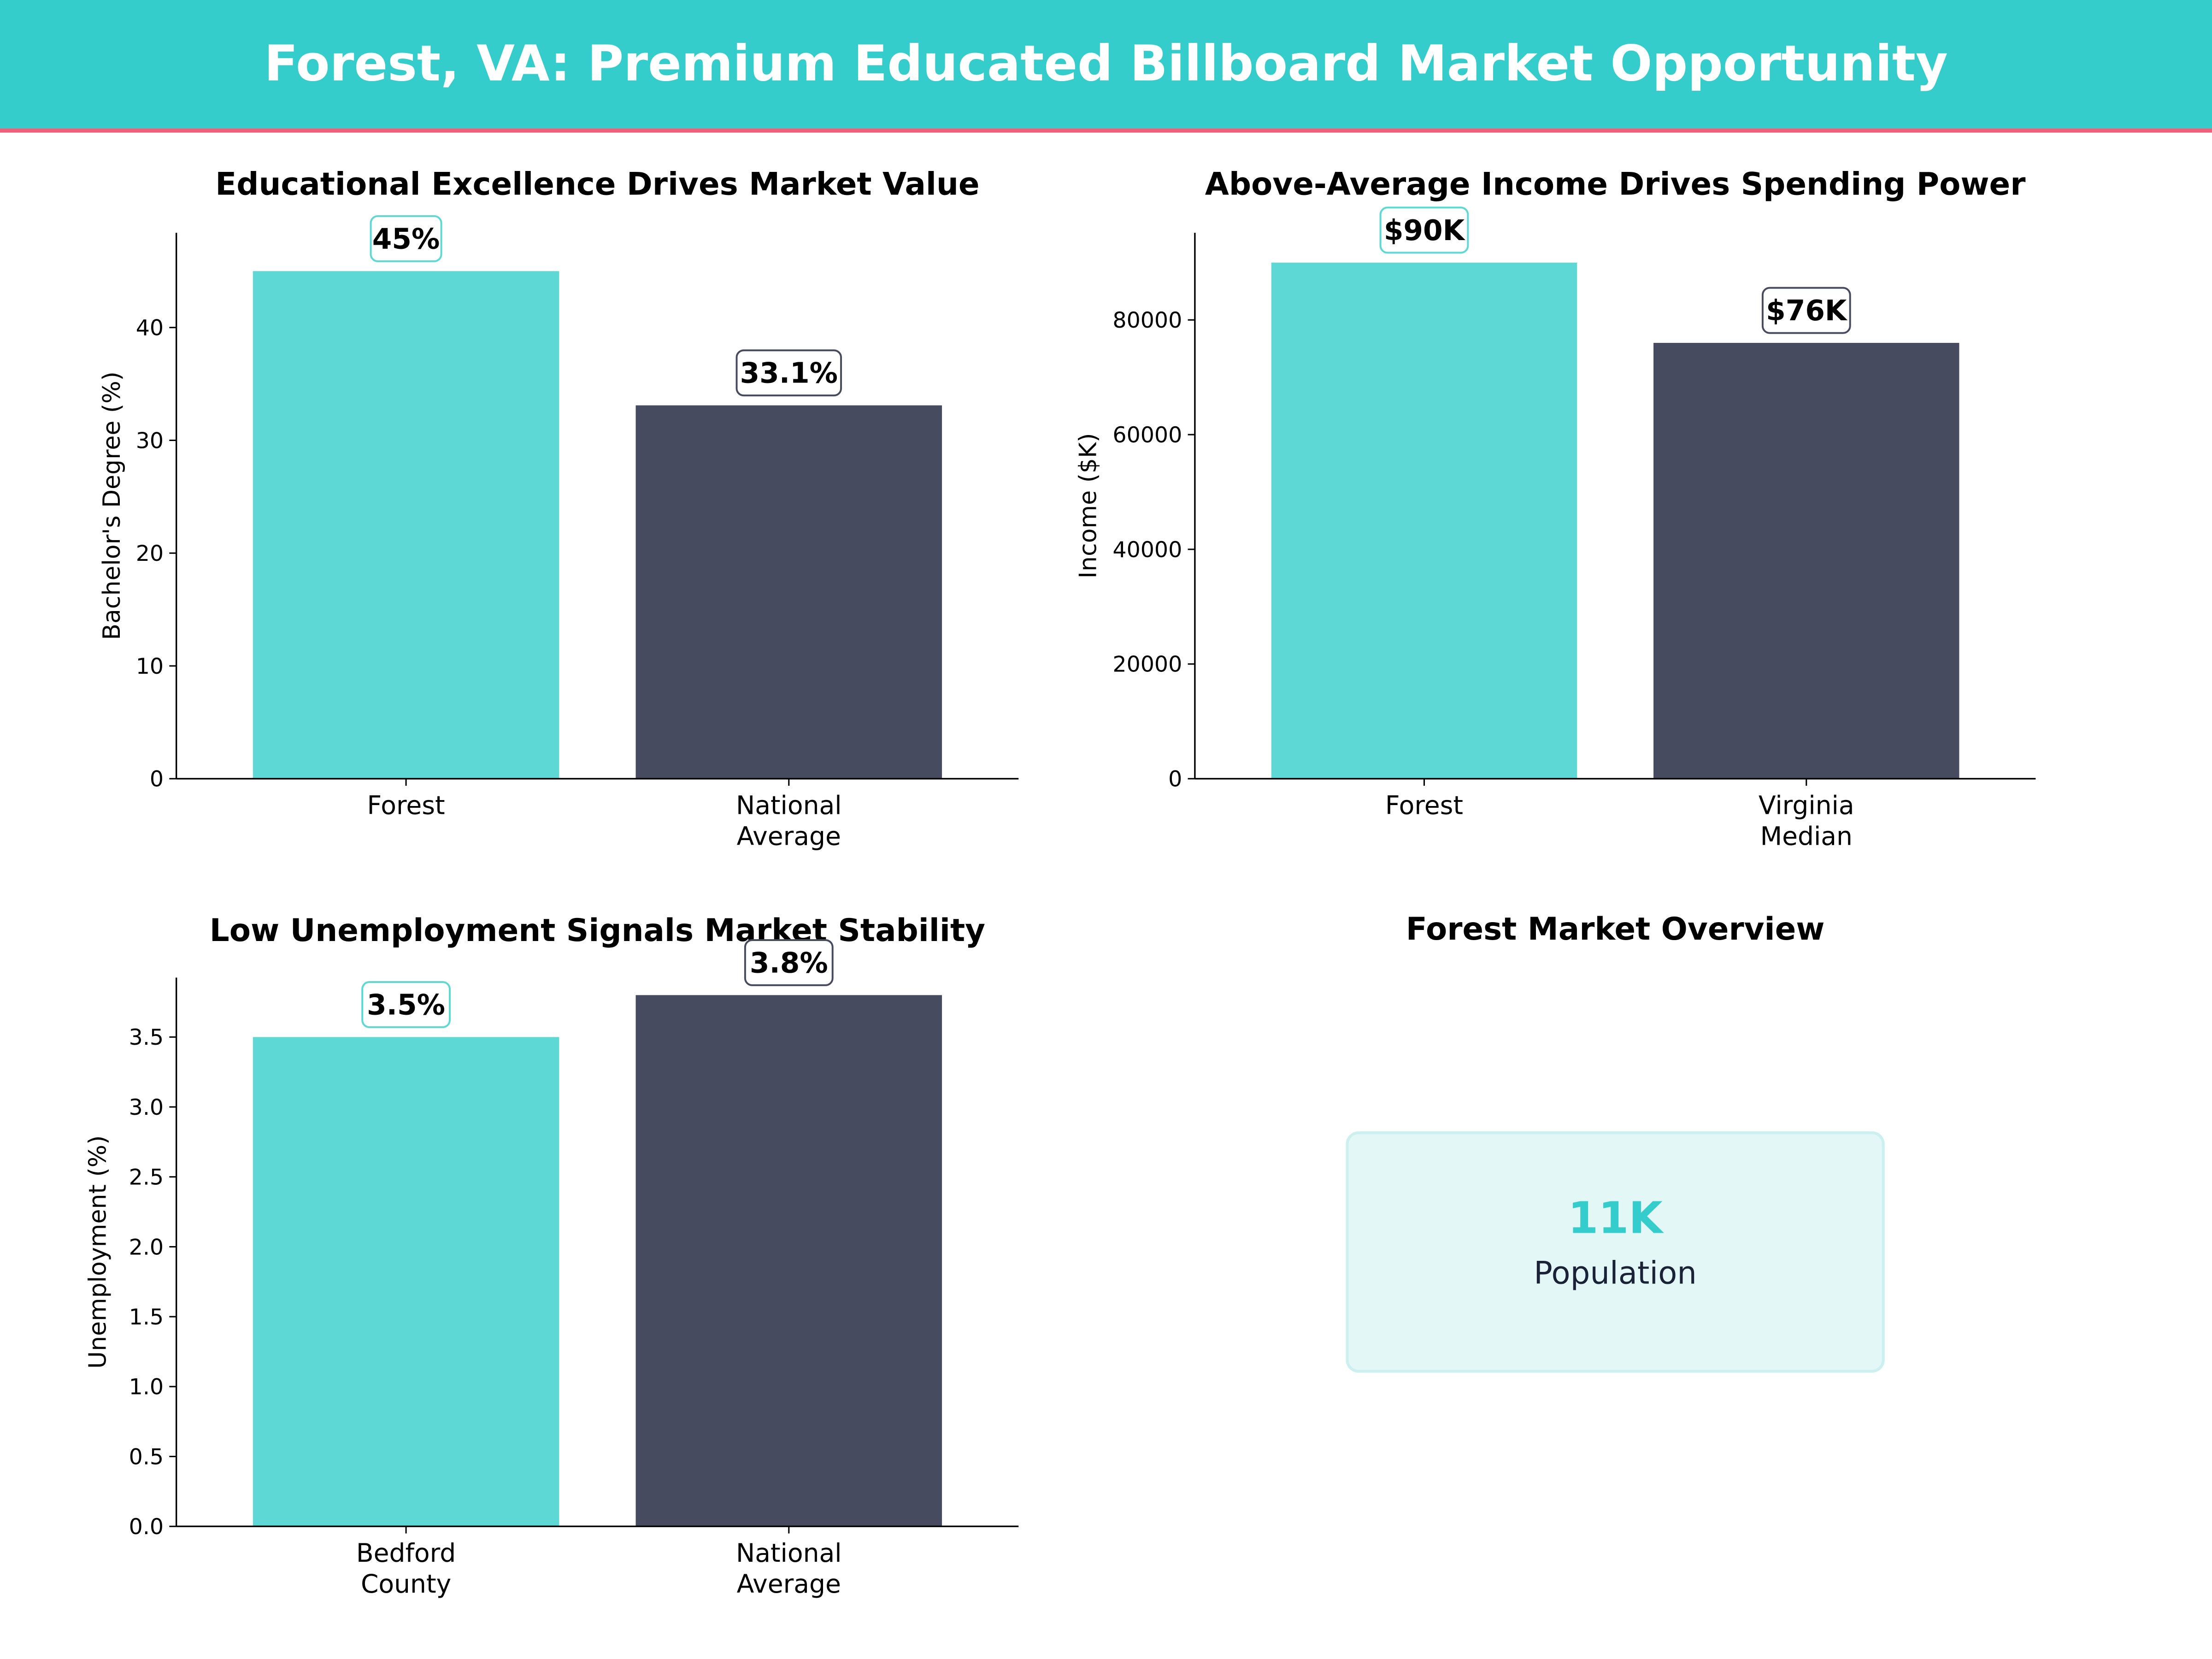  Describe the element at coordinates (112, 505) in the screenshot. I see `y-axis-label: Bachelor's Degree (%)` at that location.